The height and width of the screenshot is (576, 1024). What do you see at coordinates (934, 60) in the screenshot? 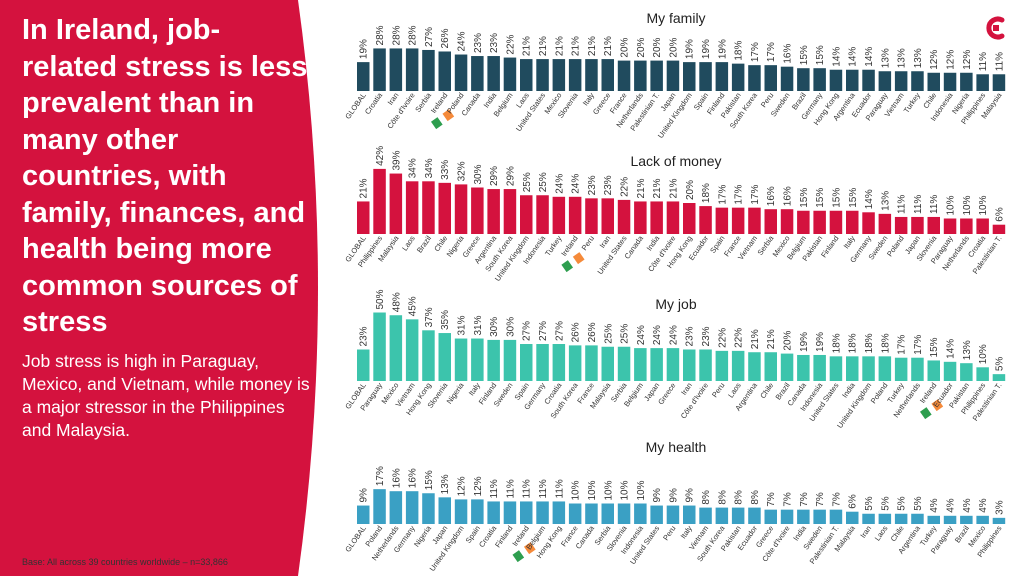
I see `value-label: 12%` at bounding box center [934, 60].